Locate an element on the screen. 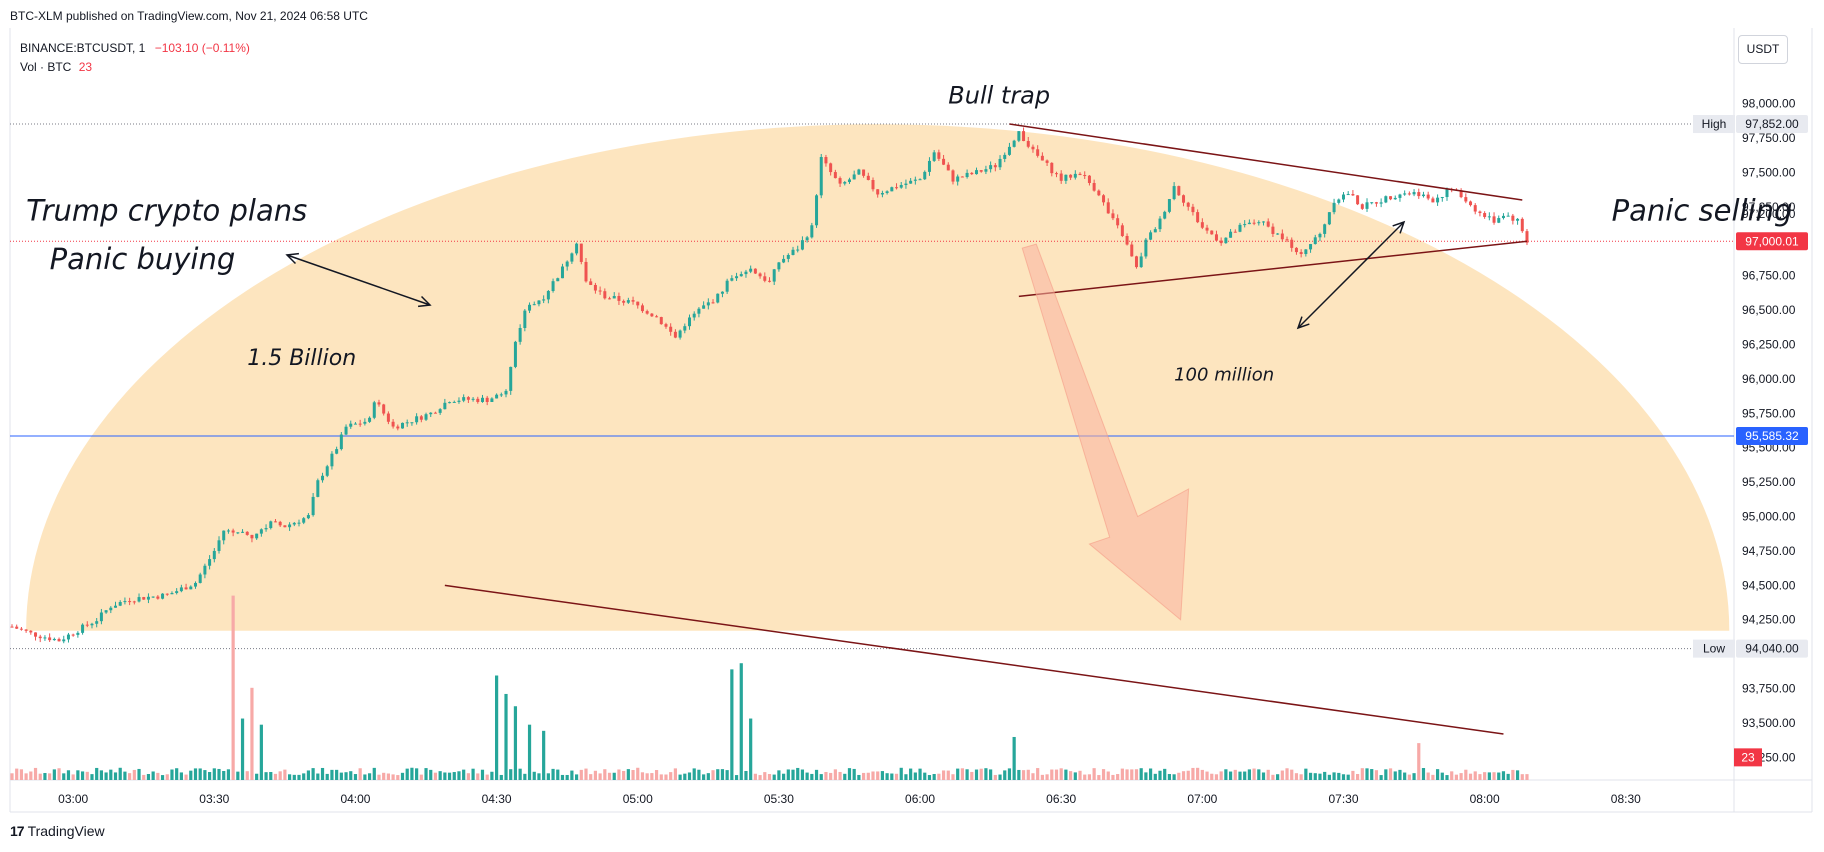 The height and width of the screenshot is (852, 1824). blue-level-tag-value: 95,585.32 is located at coordinates (1772, 436).